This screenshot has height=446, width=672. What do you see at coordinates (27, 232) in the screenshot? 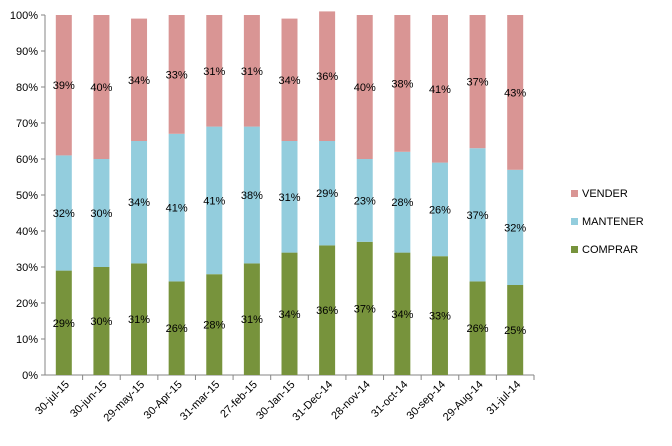
I see `y-tick-label: 40%` at bounding box center [27, 232].